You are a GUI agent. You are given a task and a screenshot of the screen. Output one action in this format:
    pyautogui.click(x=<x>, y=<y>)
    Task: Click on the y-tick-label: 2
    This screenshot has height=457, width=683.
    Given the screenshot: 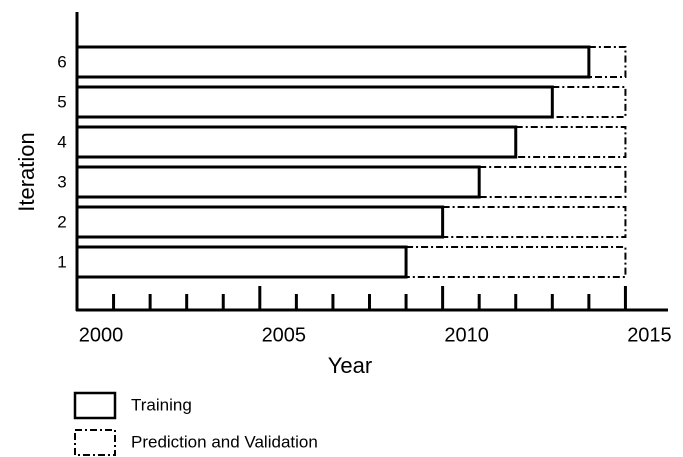 What is the action you would take?
    pyautogui.click(x=61, y=221)
    